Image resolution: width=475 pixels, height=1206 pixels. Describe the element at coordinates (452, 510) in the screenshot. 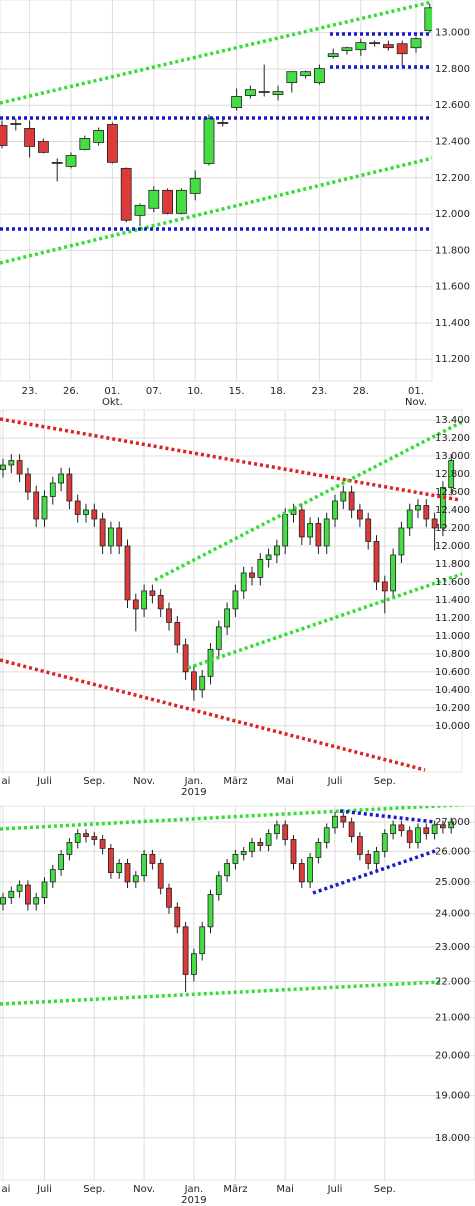

I see `y-tick-label: 12.400` at that location.